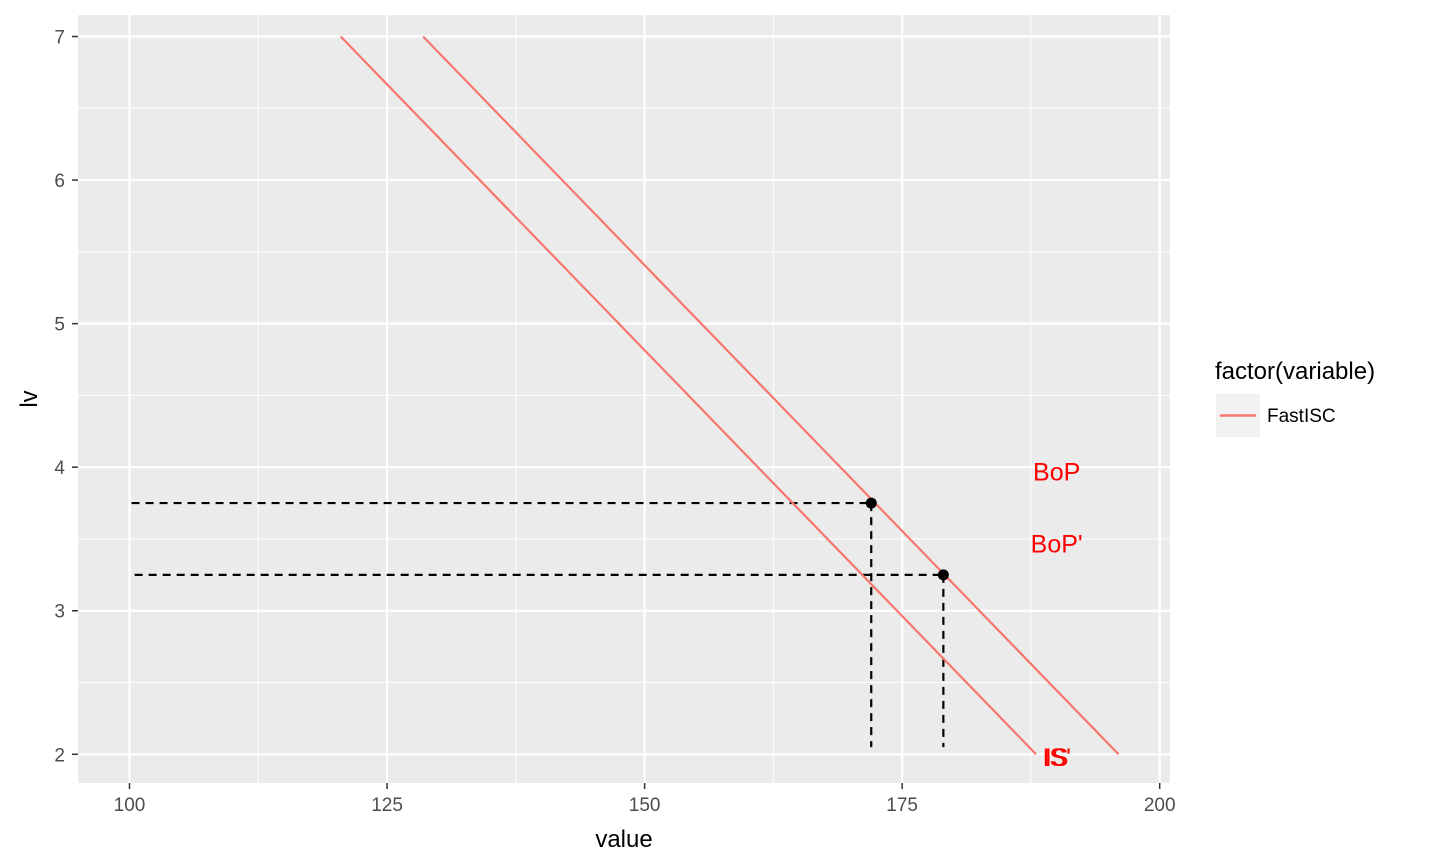  I want to click on annotation-label: IS, so click(1057, 758).